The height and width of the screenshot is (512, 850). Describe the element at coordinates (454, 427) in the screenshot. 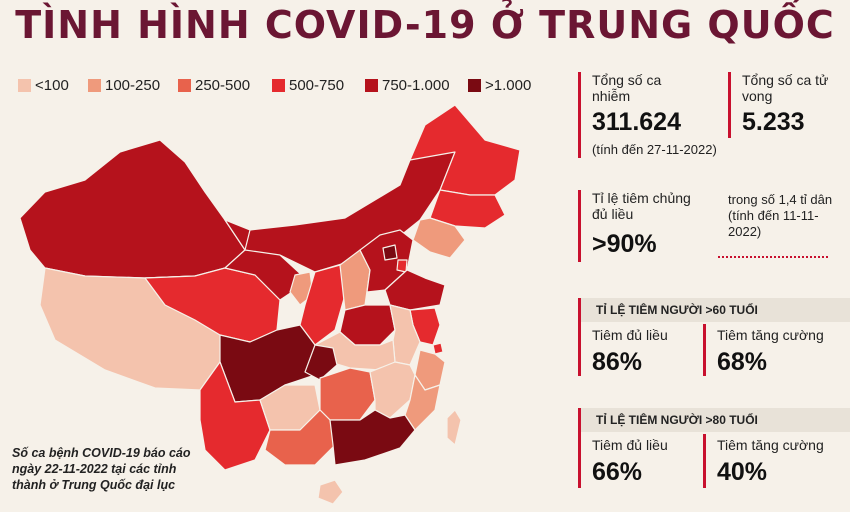

I see `region-taiwan` at that location.